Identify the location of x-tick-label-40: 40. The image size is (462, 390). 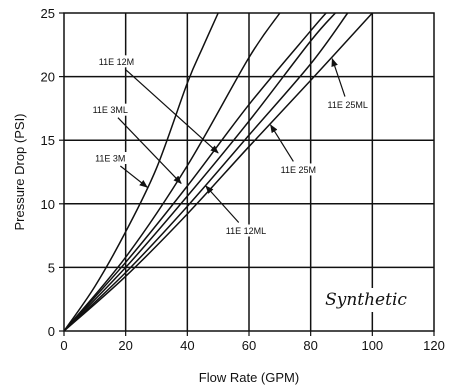
(187, 345).